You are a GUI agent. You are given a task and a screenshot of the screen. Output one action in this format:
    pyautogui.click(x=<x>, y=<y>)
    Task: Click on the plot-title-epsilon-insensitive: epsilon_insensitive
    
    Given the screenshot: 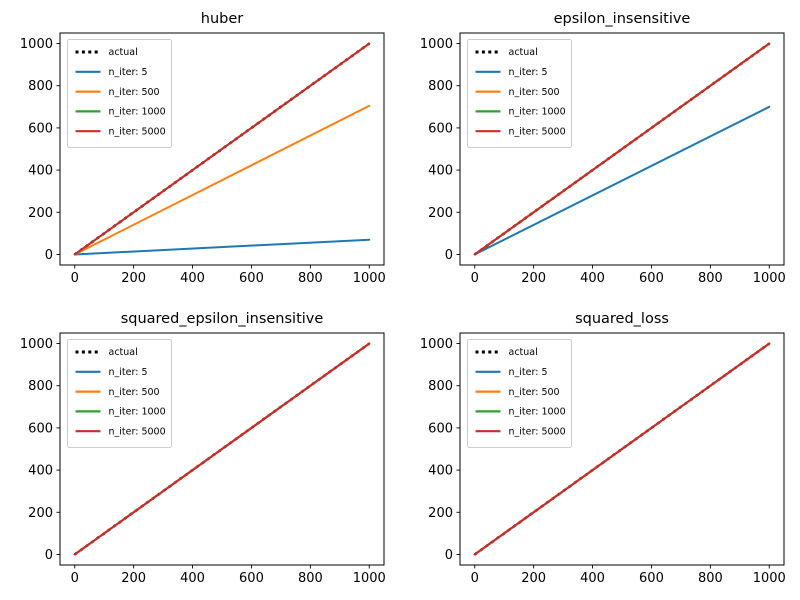 What is the action you would take?
    pyautogui.click(x=622, y=19)
    